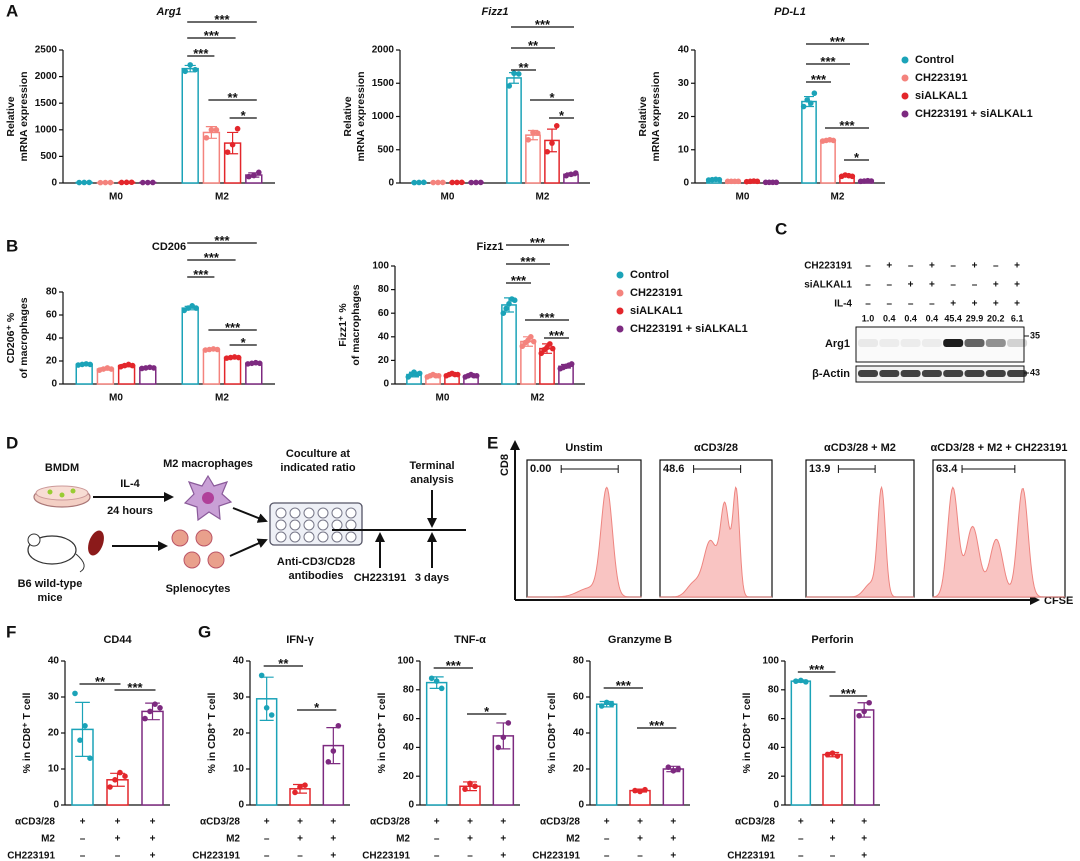 The height and width of the screenshot is (861, 1080). I want to click on blot-sign: +, so click(932, 266).